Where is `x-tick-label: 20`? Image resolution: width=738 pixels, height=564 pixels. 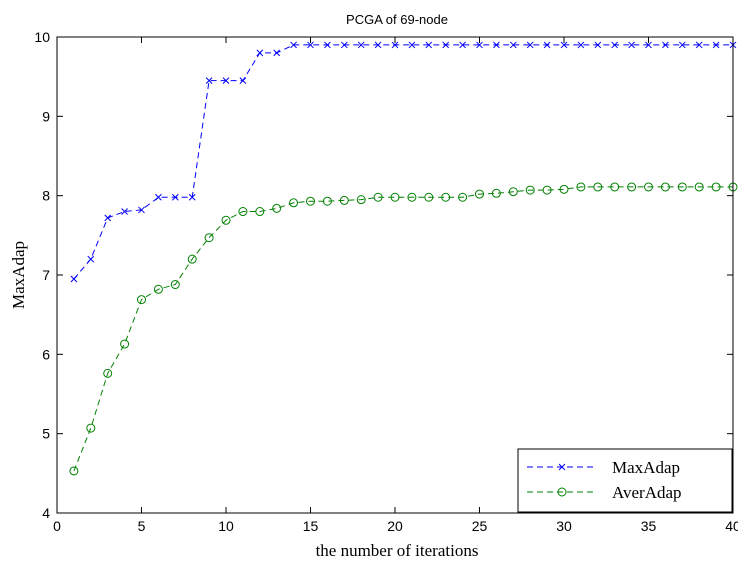 x-tick-label: 20 is located at coordinates (395, 526).